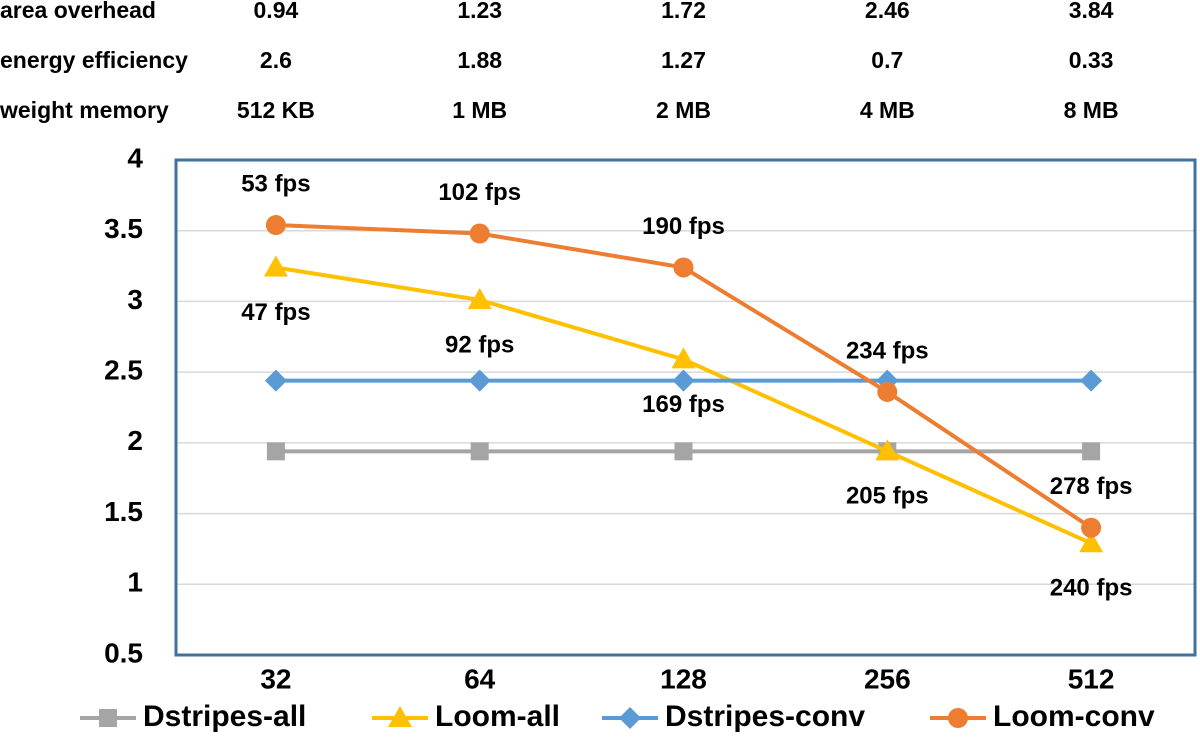  Describe the element at coordinates (123, 511) in the screenshot. I see `y-tick-label: 1.5` at that location.